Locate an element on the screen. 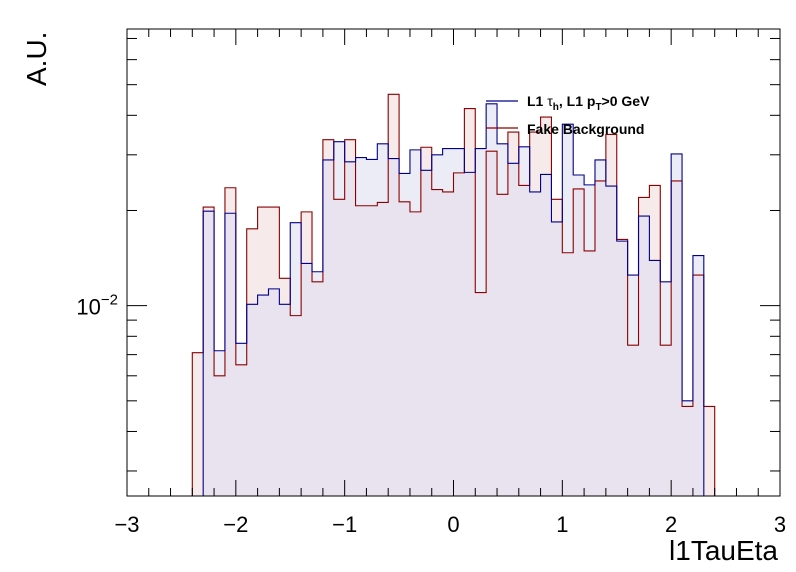 The image size is (796, 572). x-axis-title: l1TauEta is located at coordinates (723, 550).